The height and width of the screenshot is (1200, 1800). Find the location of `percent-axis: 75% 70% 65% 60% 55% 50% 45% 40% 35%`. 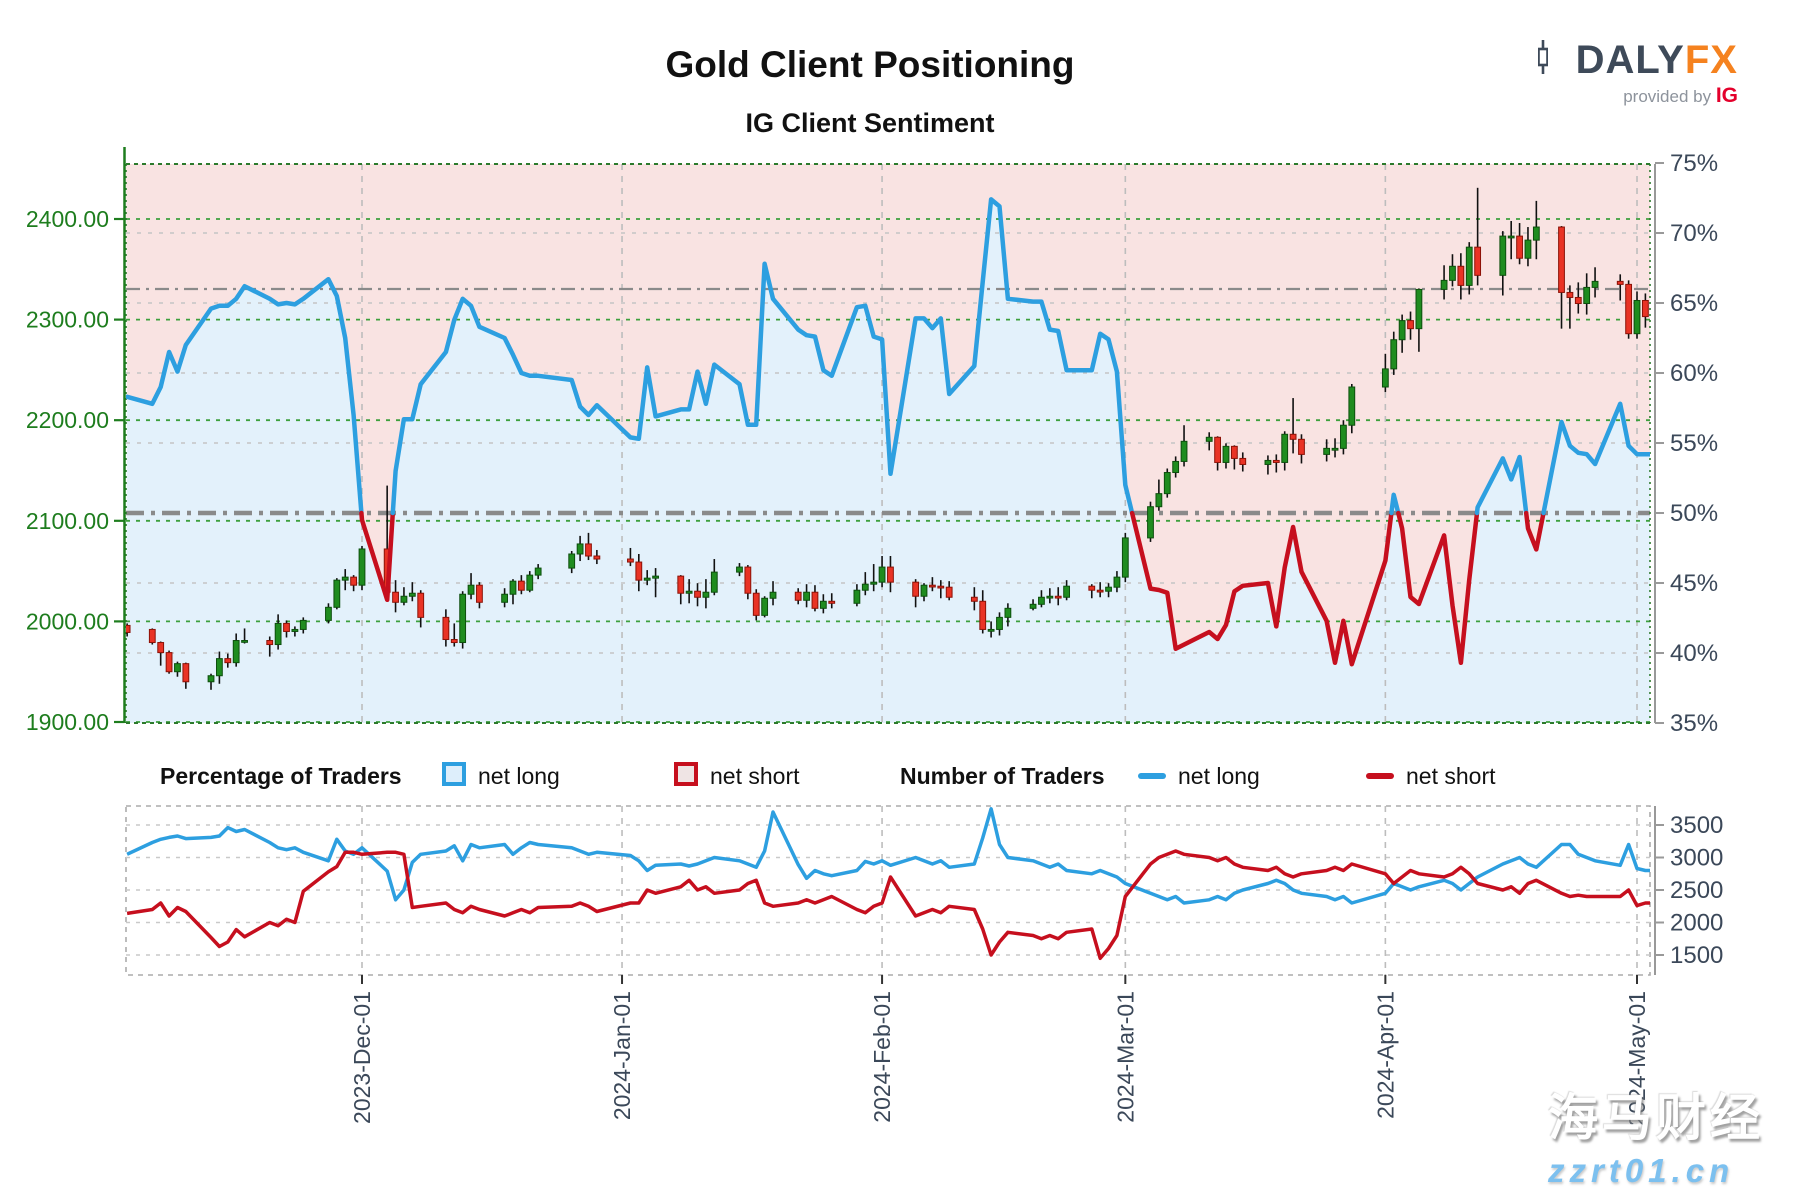

percent-axis: 75% 70% 65% 60% 55% 50% 45% 40% 35% is located at coordinates (1686, 443).